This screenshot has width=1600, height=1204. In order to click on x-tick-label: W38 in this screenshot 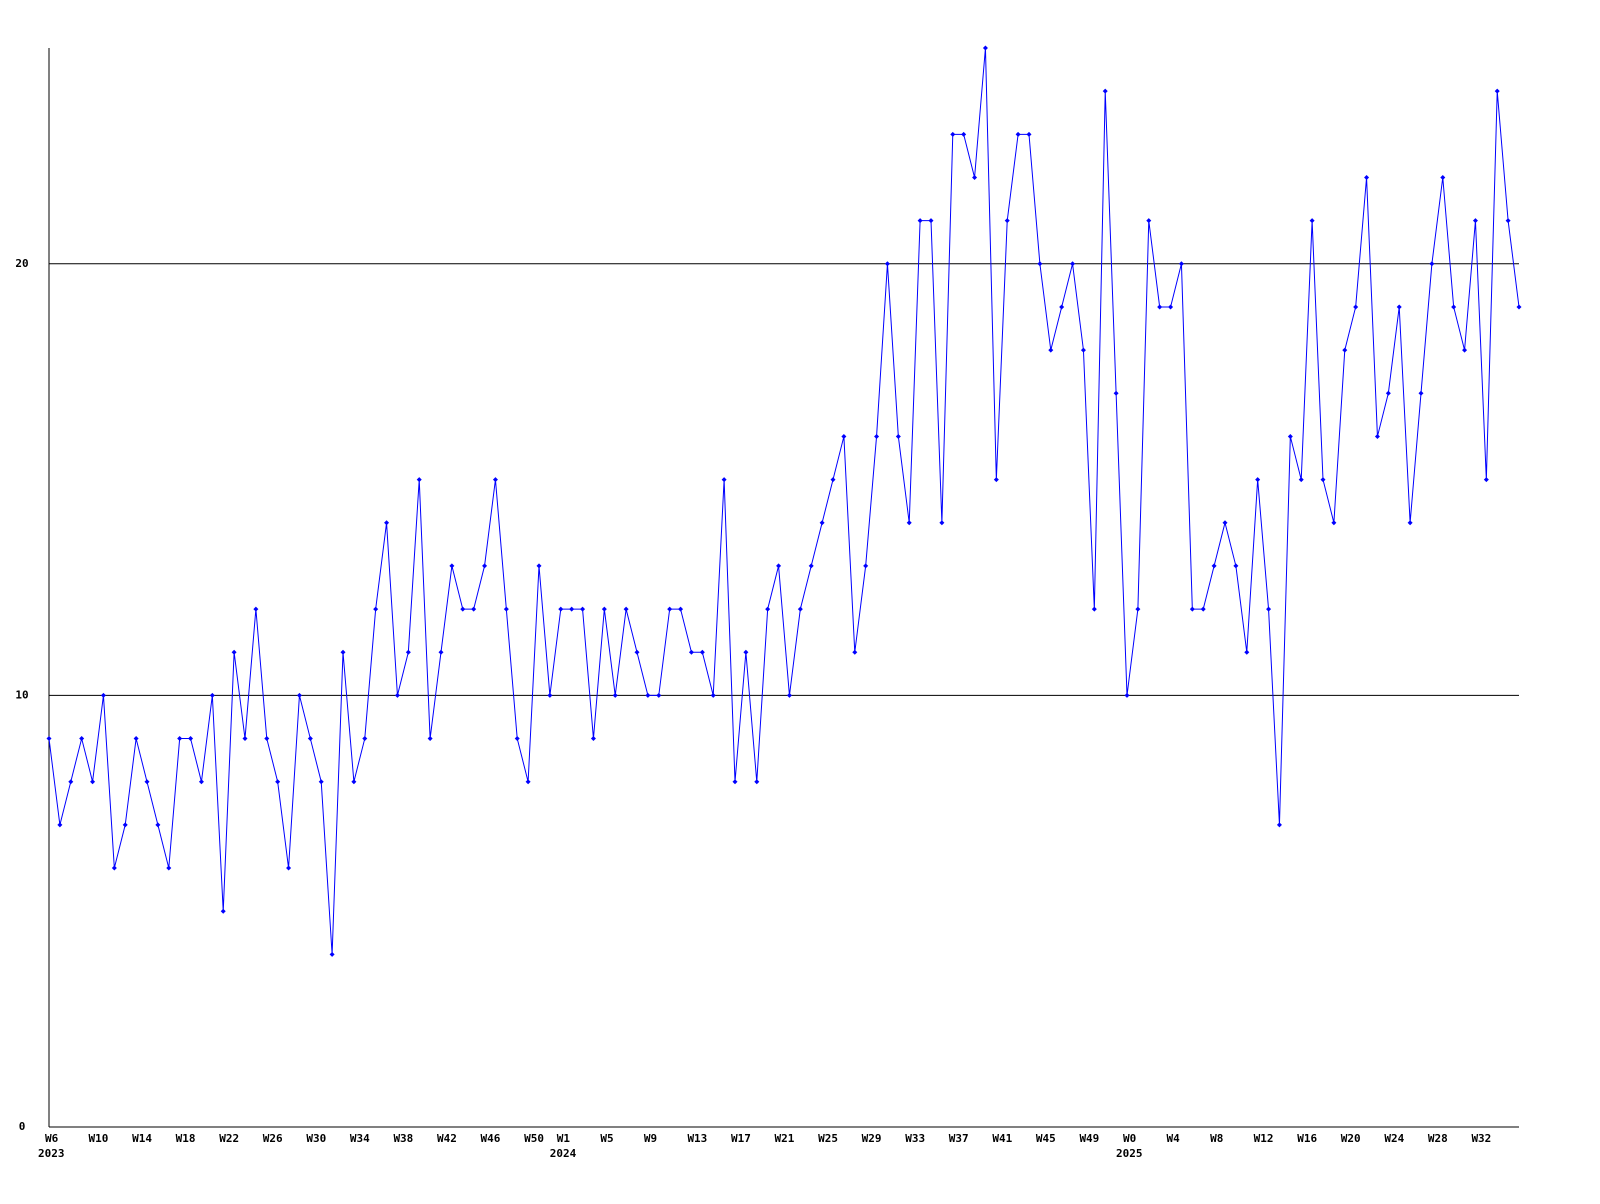, I will do `click(403, 1138)`.